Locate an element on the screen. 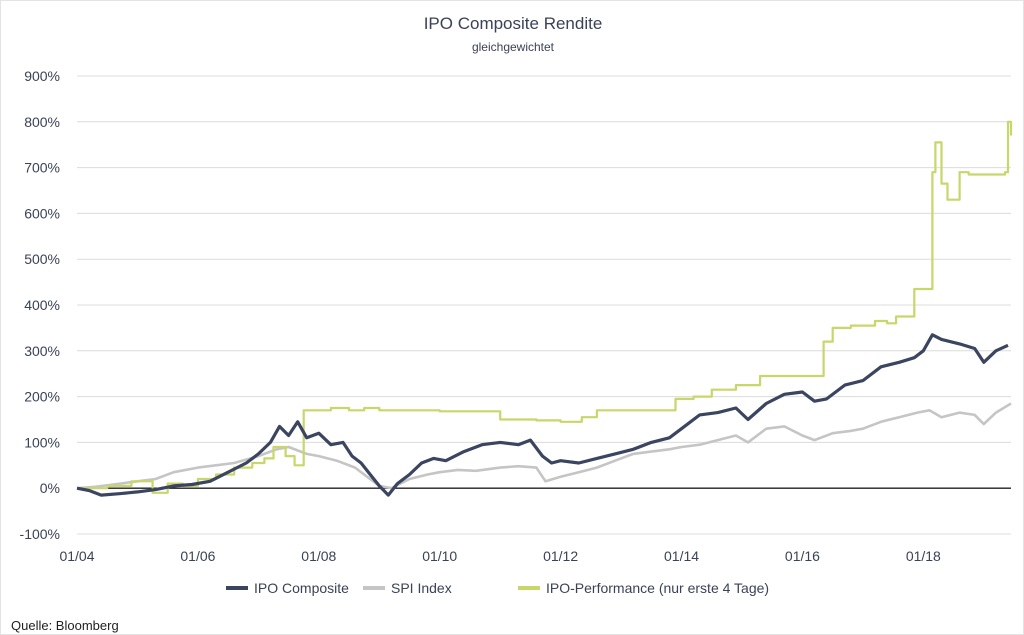 The height and width of the screenshot is (635, 1024). x-axis-ticks: 01/04 01/06 01/08 01/10 01/12 01/14 01/16 01/18 is located at coordinates (500, 556).